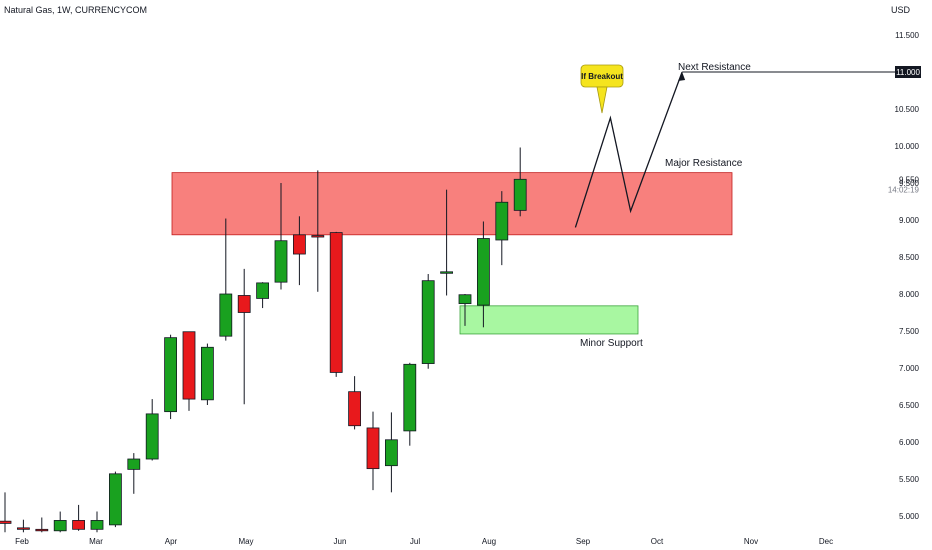 The height and width of the screenshot is (550, 932). What do you see at coordinates (657, 541) in the screenshot?
I see `x-tick-label: Oct` at bounding box center [657, 541].